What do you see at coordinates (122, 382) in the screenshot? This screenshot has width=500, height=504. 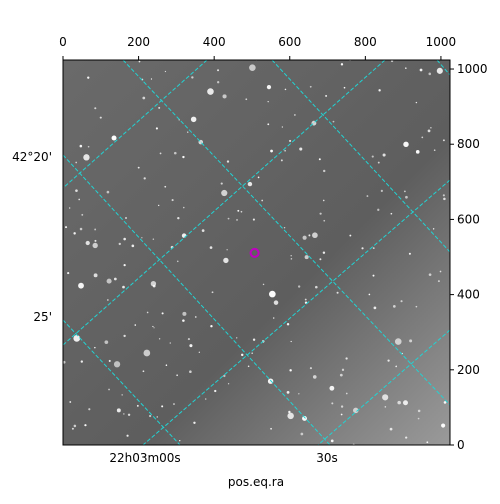 I see `grid-line` at bounding box center [122, 382].